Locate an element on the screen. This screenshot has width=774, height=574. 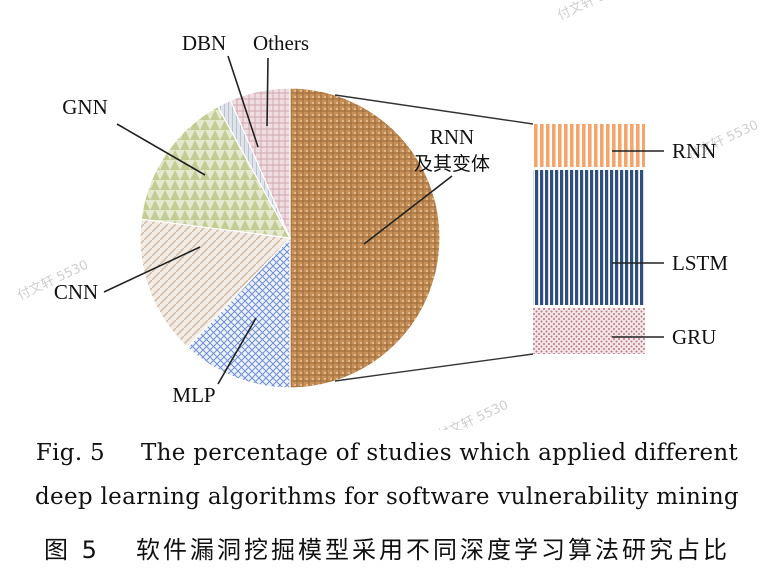
label-rnn: RNN is located at coordinates (694, 151).